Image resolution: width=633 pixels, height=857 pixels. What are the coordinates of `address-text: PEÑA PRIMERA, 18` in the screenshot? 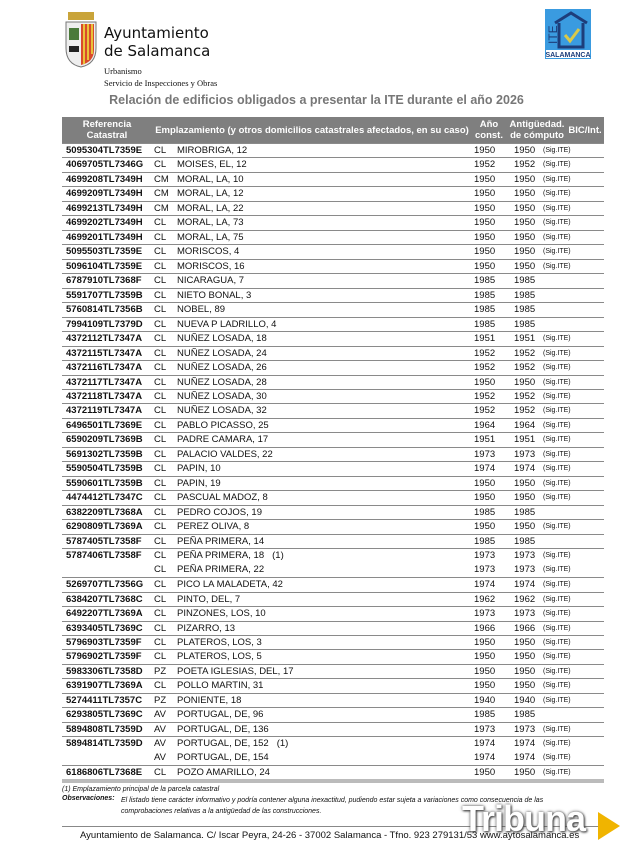 It's located at (221, 556).